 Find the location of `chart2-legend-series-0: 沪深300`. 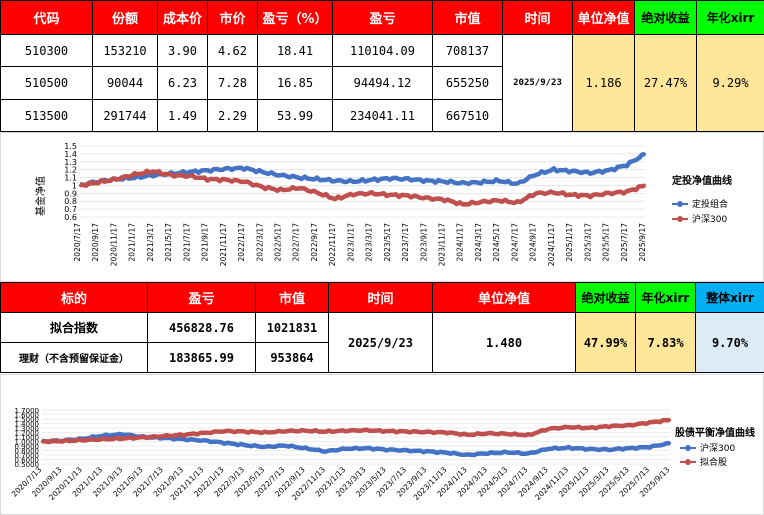

chart2-legend-series-0: 沪深300 is located at coordinates (717, 448).